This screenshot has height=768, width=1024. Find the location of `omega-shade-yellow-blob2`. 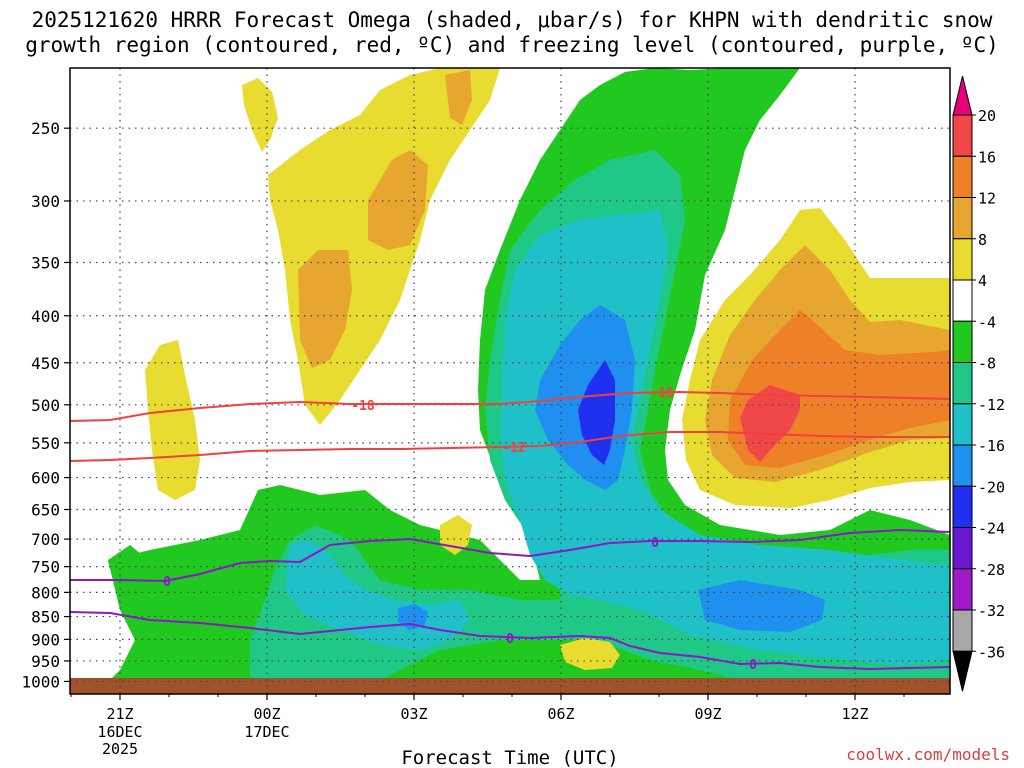

omega-shade-yellow-blob2 is located at coordinates (590, 654).